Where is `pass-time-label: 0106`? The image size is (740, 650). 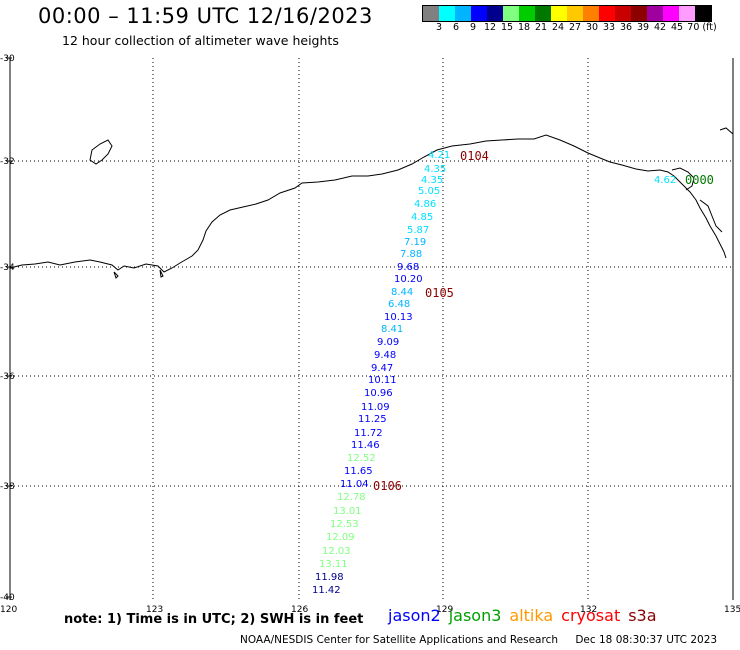 pass-time-label: 0106 is located at coordinates (387, 486).